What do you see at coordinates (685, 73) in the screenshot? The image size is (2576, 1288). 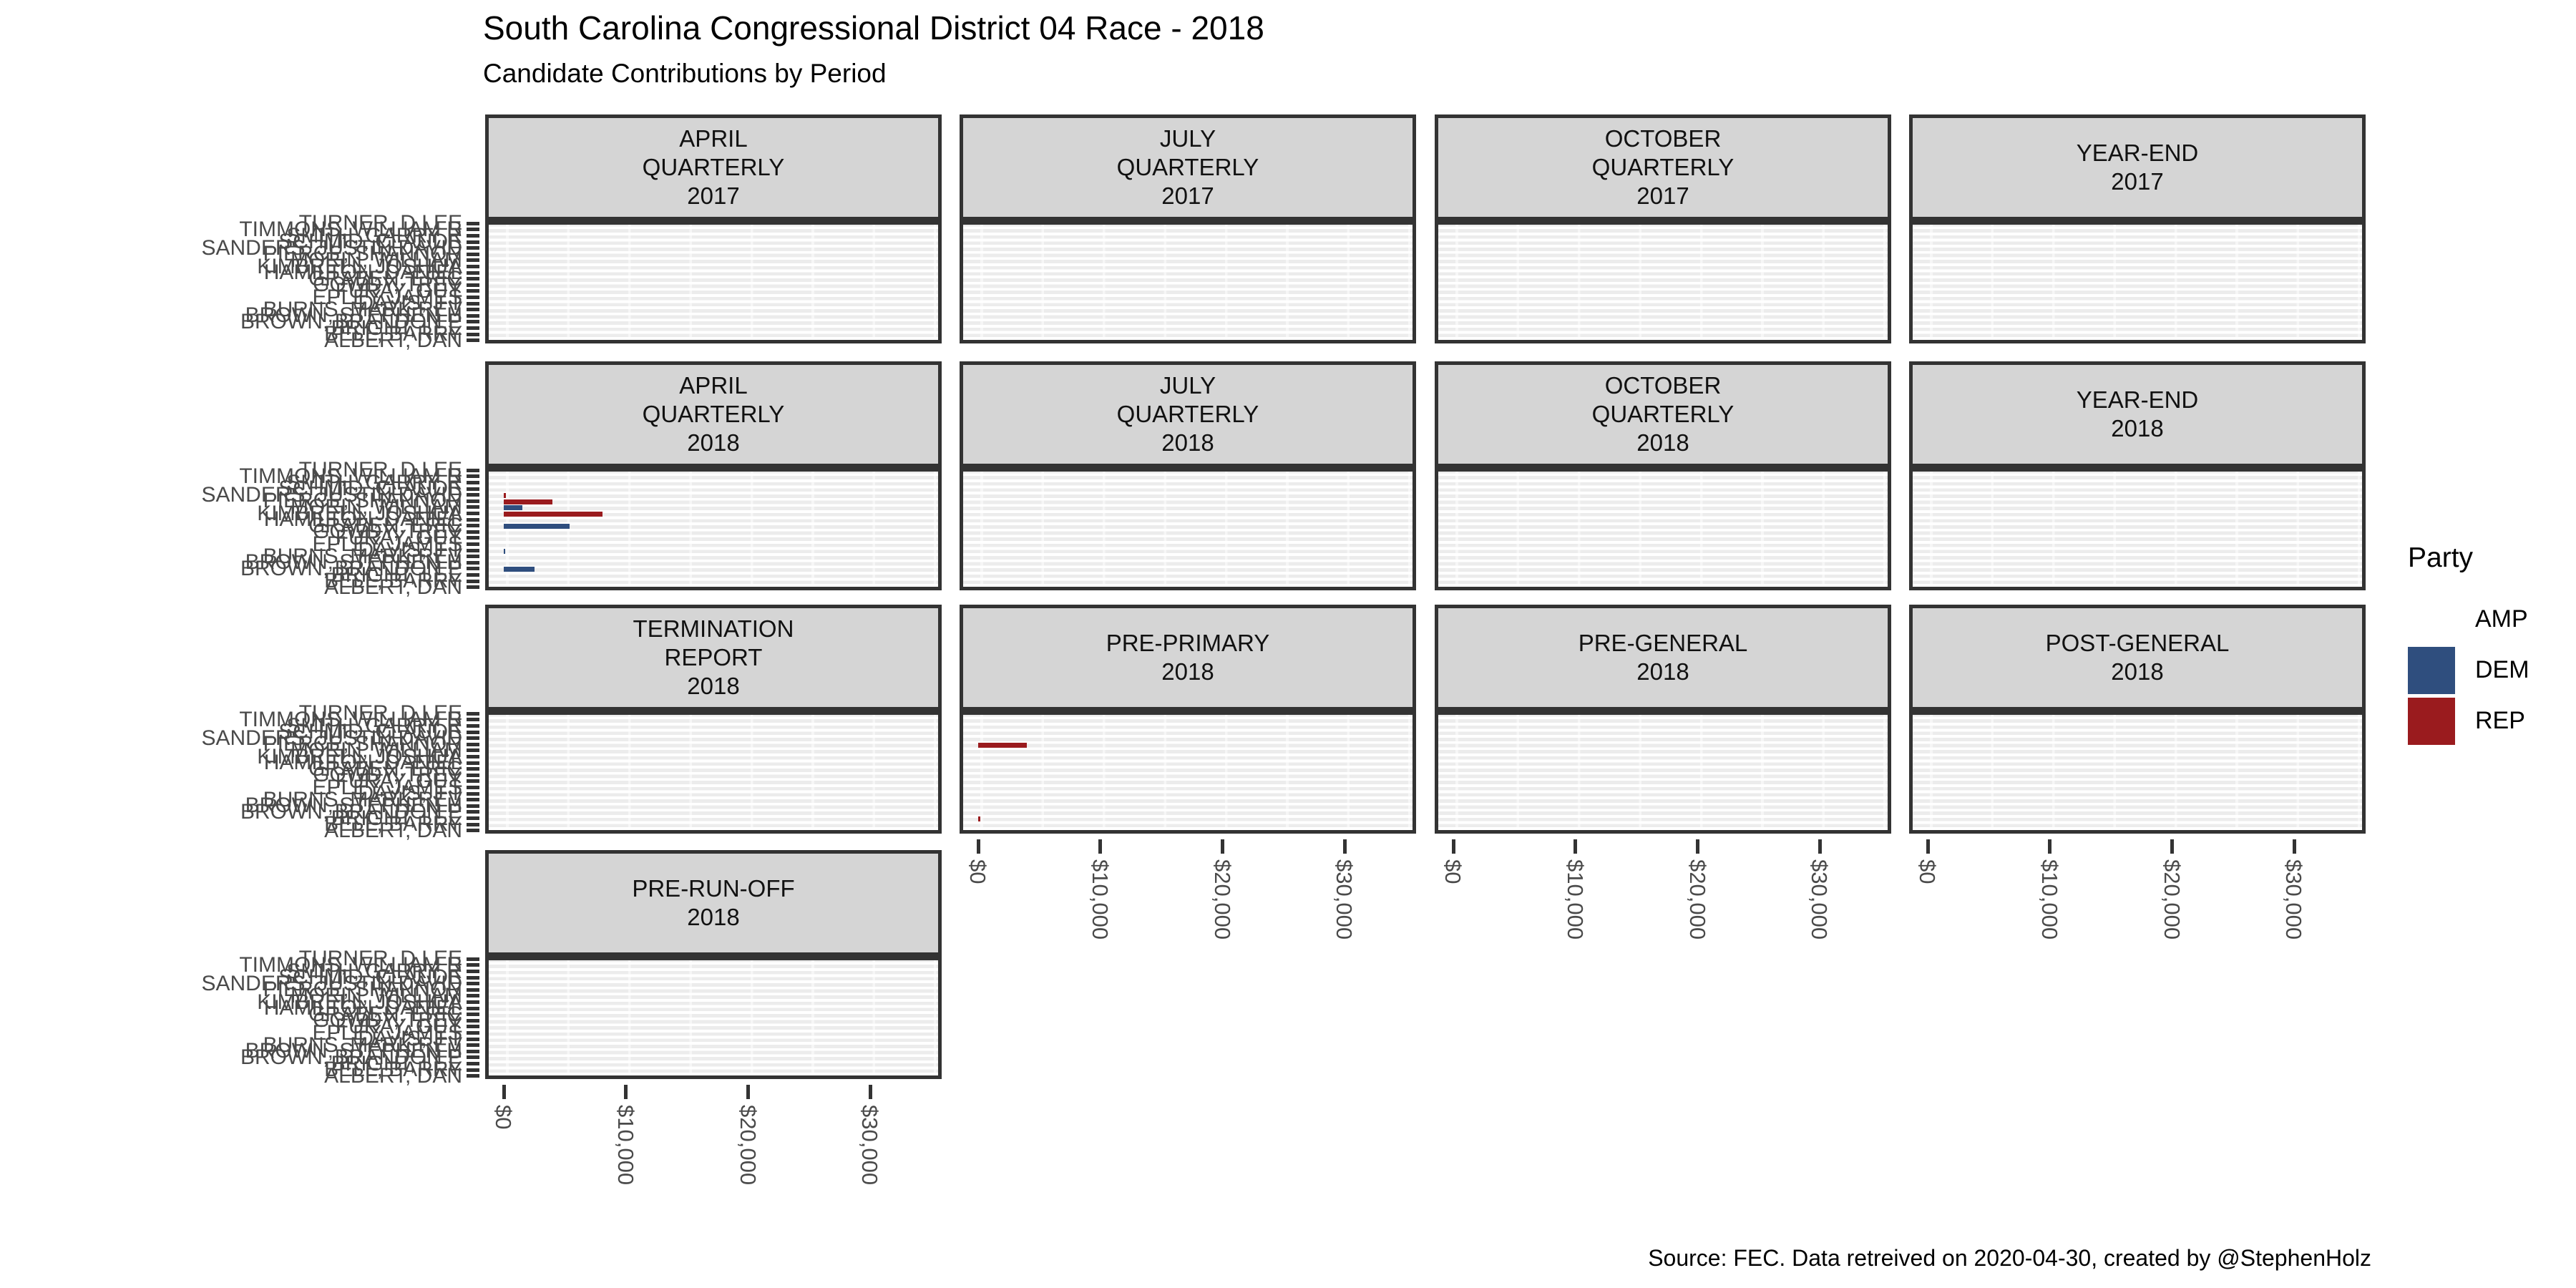 I see `chart-subtitle: Candidate Contributions by Period` at bounding box center [685, 73].